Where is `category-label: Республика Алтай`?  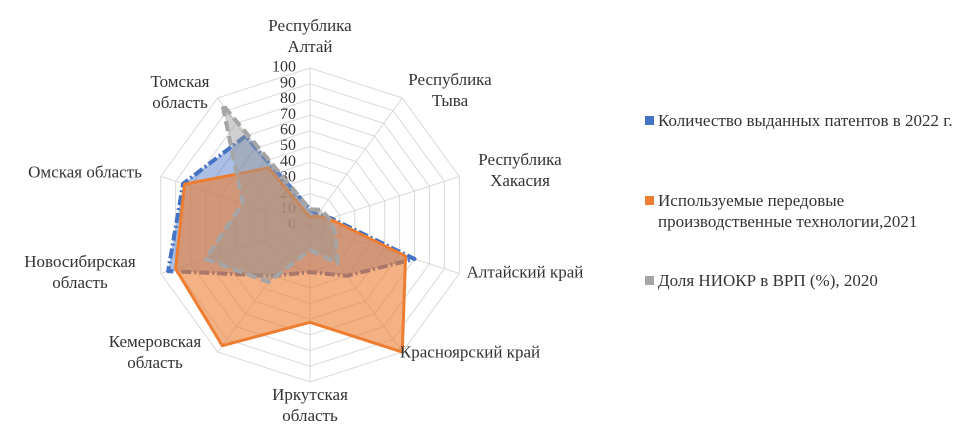
category-label: Республика Алтай is located at coordinates (310, 36).